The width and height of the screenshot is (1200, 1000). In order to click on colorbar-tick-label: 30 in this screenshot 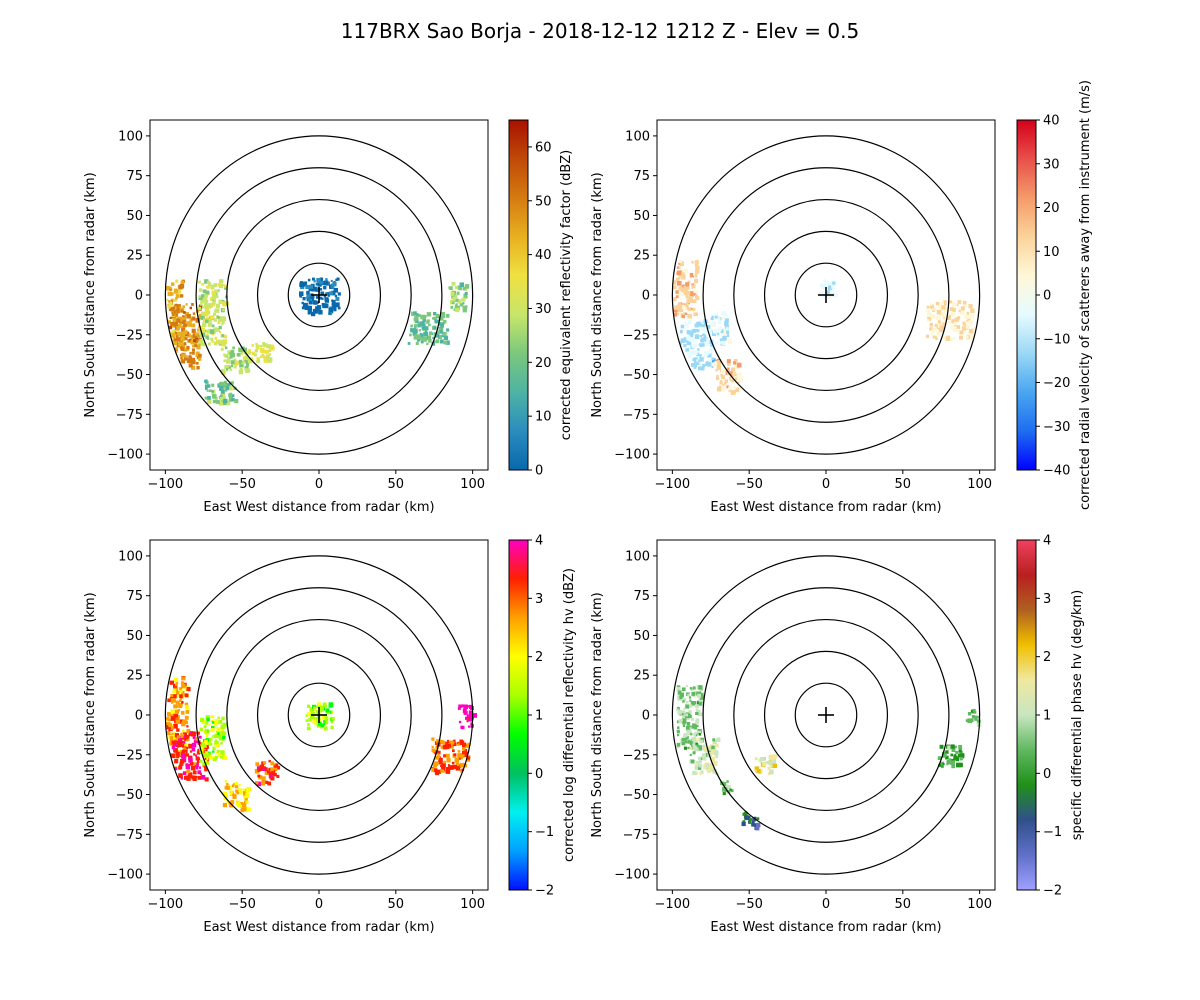, I will do `click(543, 309)`.